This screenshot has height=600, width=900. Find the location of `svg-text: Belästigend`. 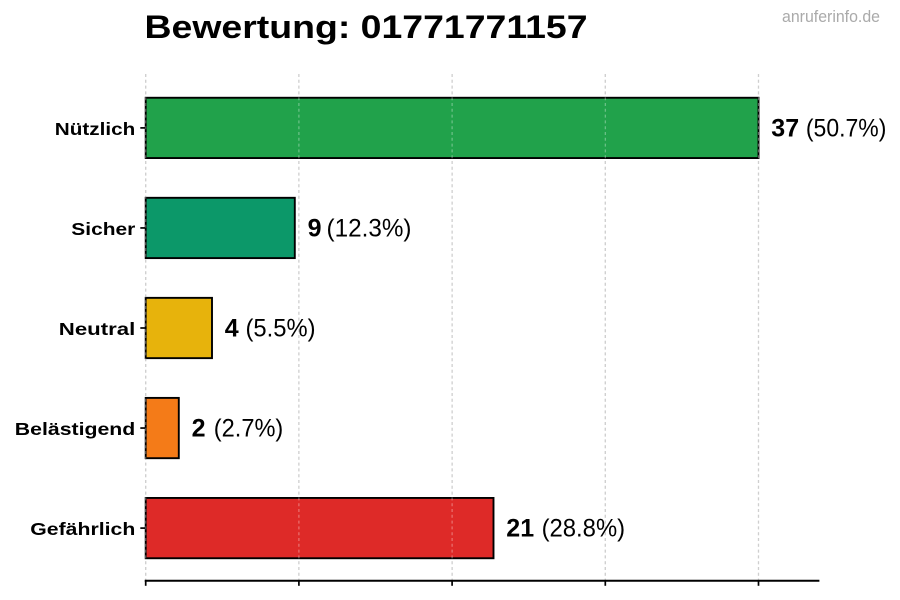

svg-text: Belästigend is located at coordinates (75, 429).